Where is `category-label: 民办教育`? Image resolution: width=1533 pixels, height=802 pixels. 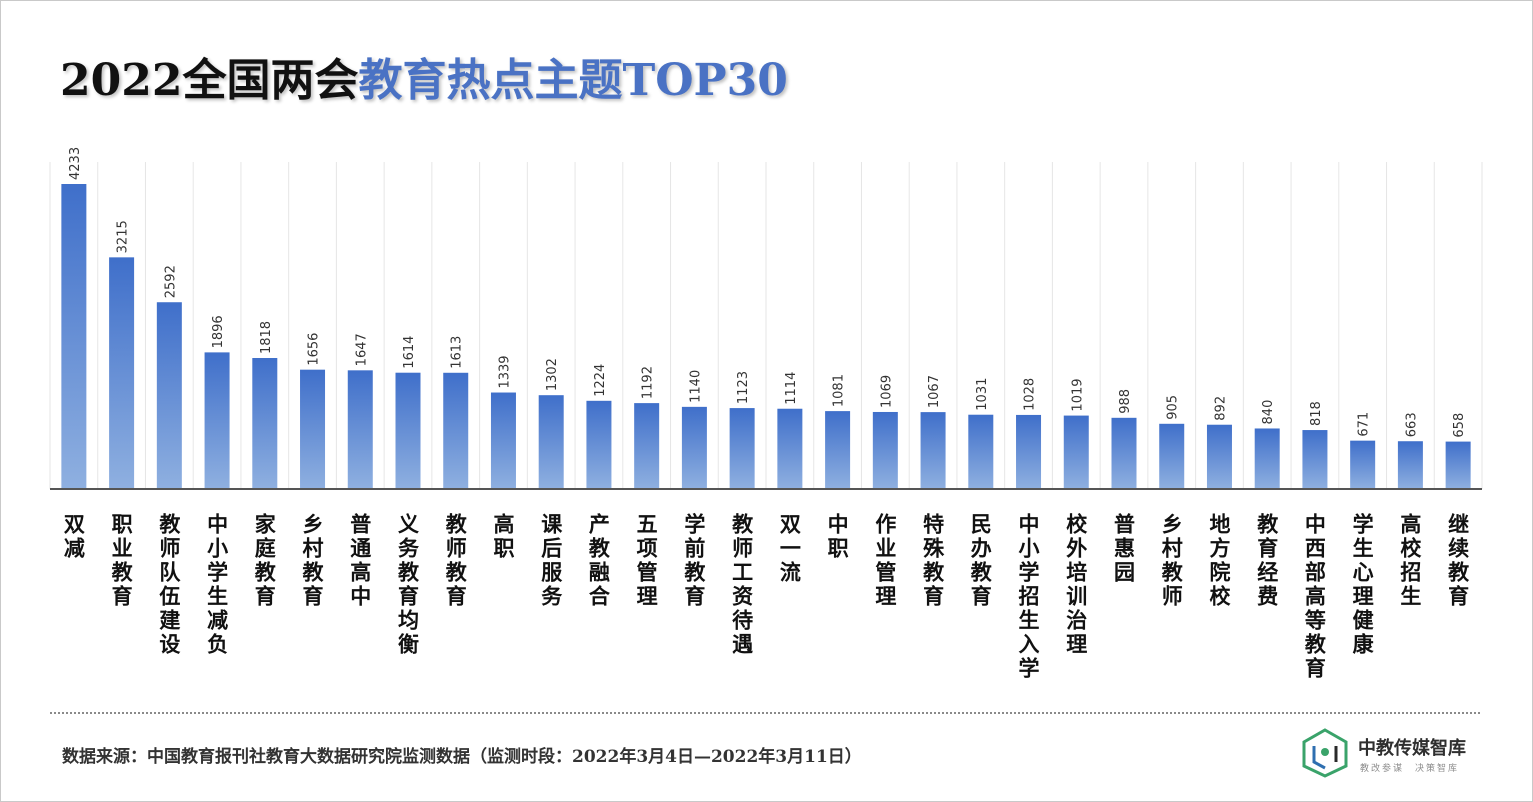
category-label: 民办教育 is located at coordinates (980, 561).